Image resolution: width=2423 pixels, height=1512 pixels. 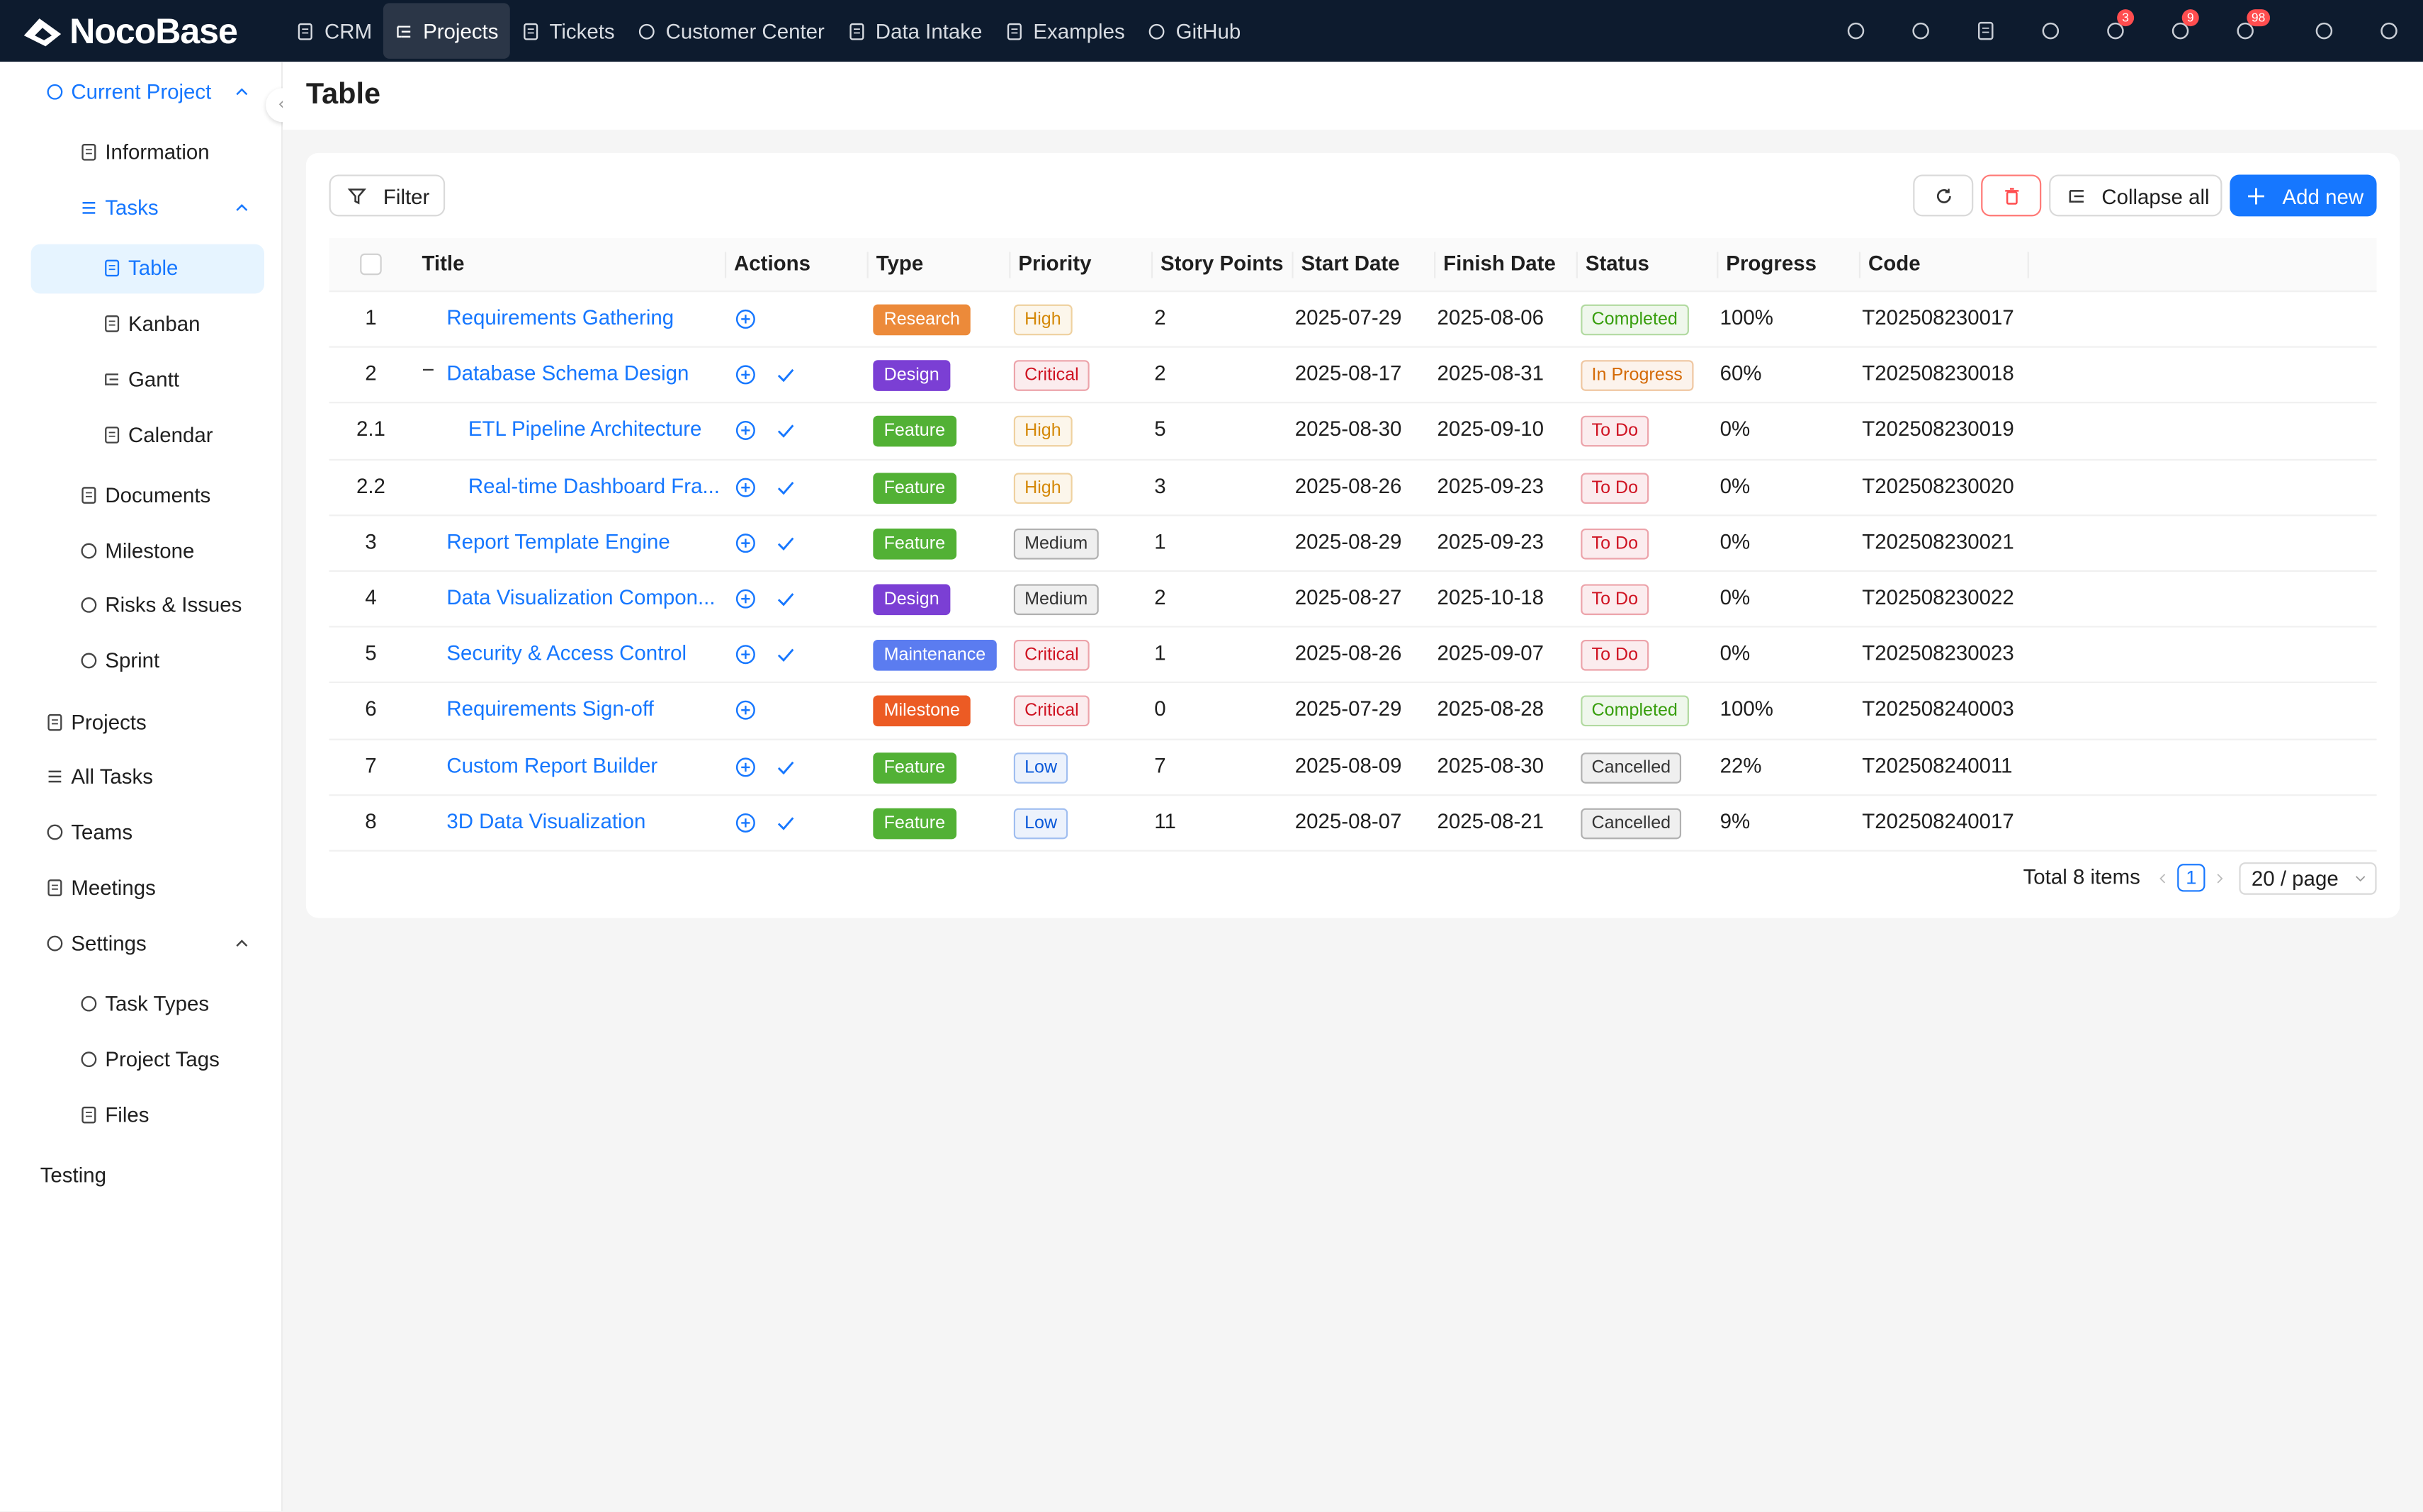 What do you see at coordinates (157, 1003) in the screenshot?
I see `menu-item: Task Types` at bounding box center [157, 1003].